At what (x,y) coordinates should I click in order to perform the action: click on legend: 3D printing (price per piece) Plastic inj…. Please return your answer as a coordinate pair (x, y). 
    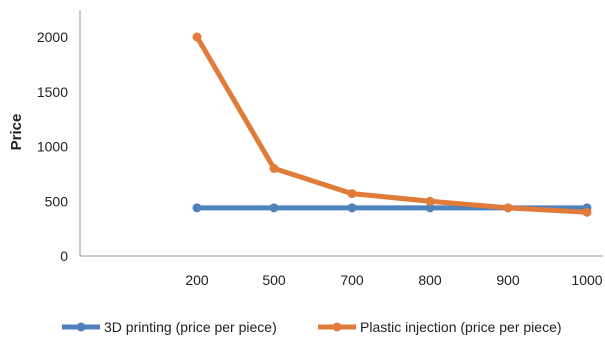
    Looking at the image, I should click on (312, 327).